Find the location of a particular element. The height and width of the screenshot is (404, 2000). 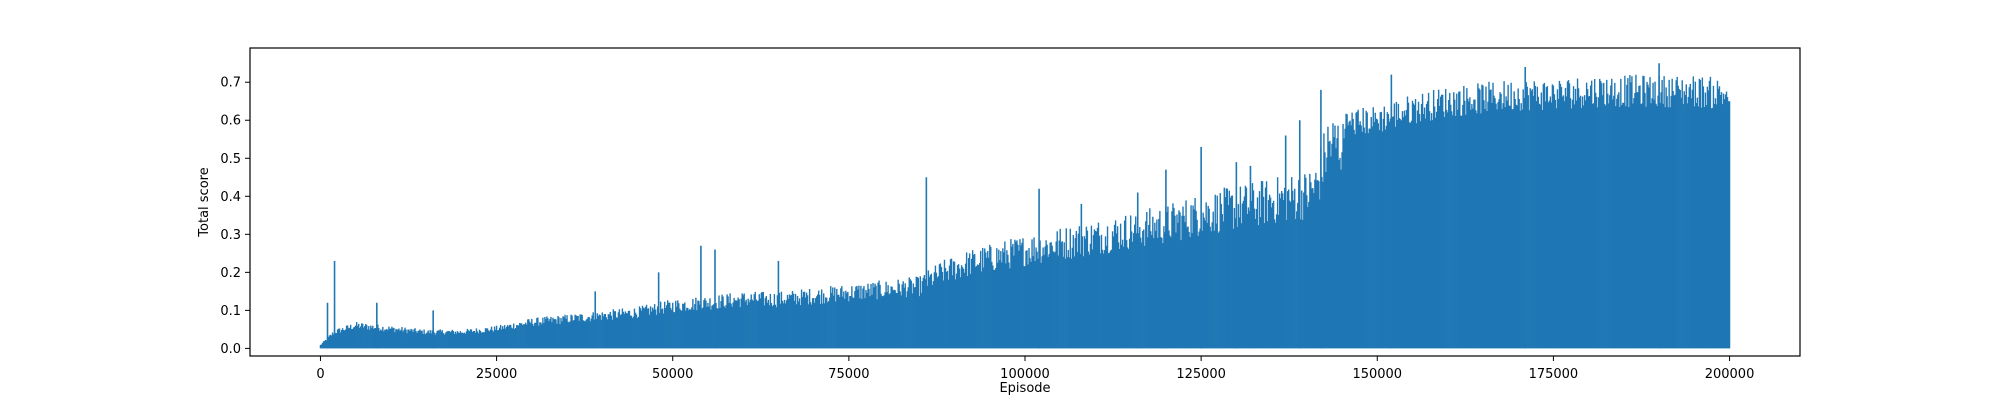

x-tick-label: 175000 is located at coordinates (1554, 374).